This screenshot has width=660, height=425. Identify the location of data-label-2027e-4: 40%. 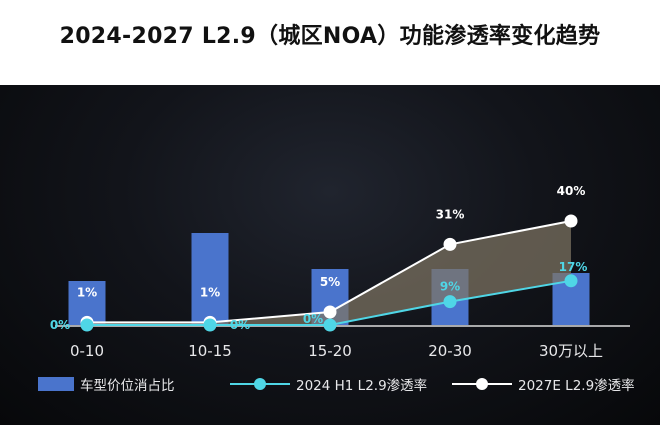
(571, 191).